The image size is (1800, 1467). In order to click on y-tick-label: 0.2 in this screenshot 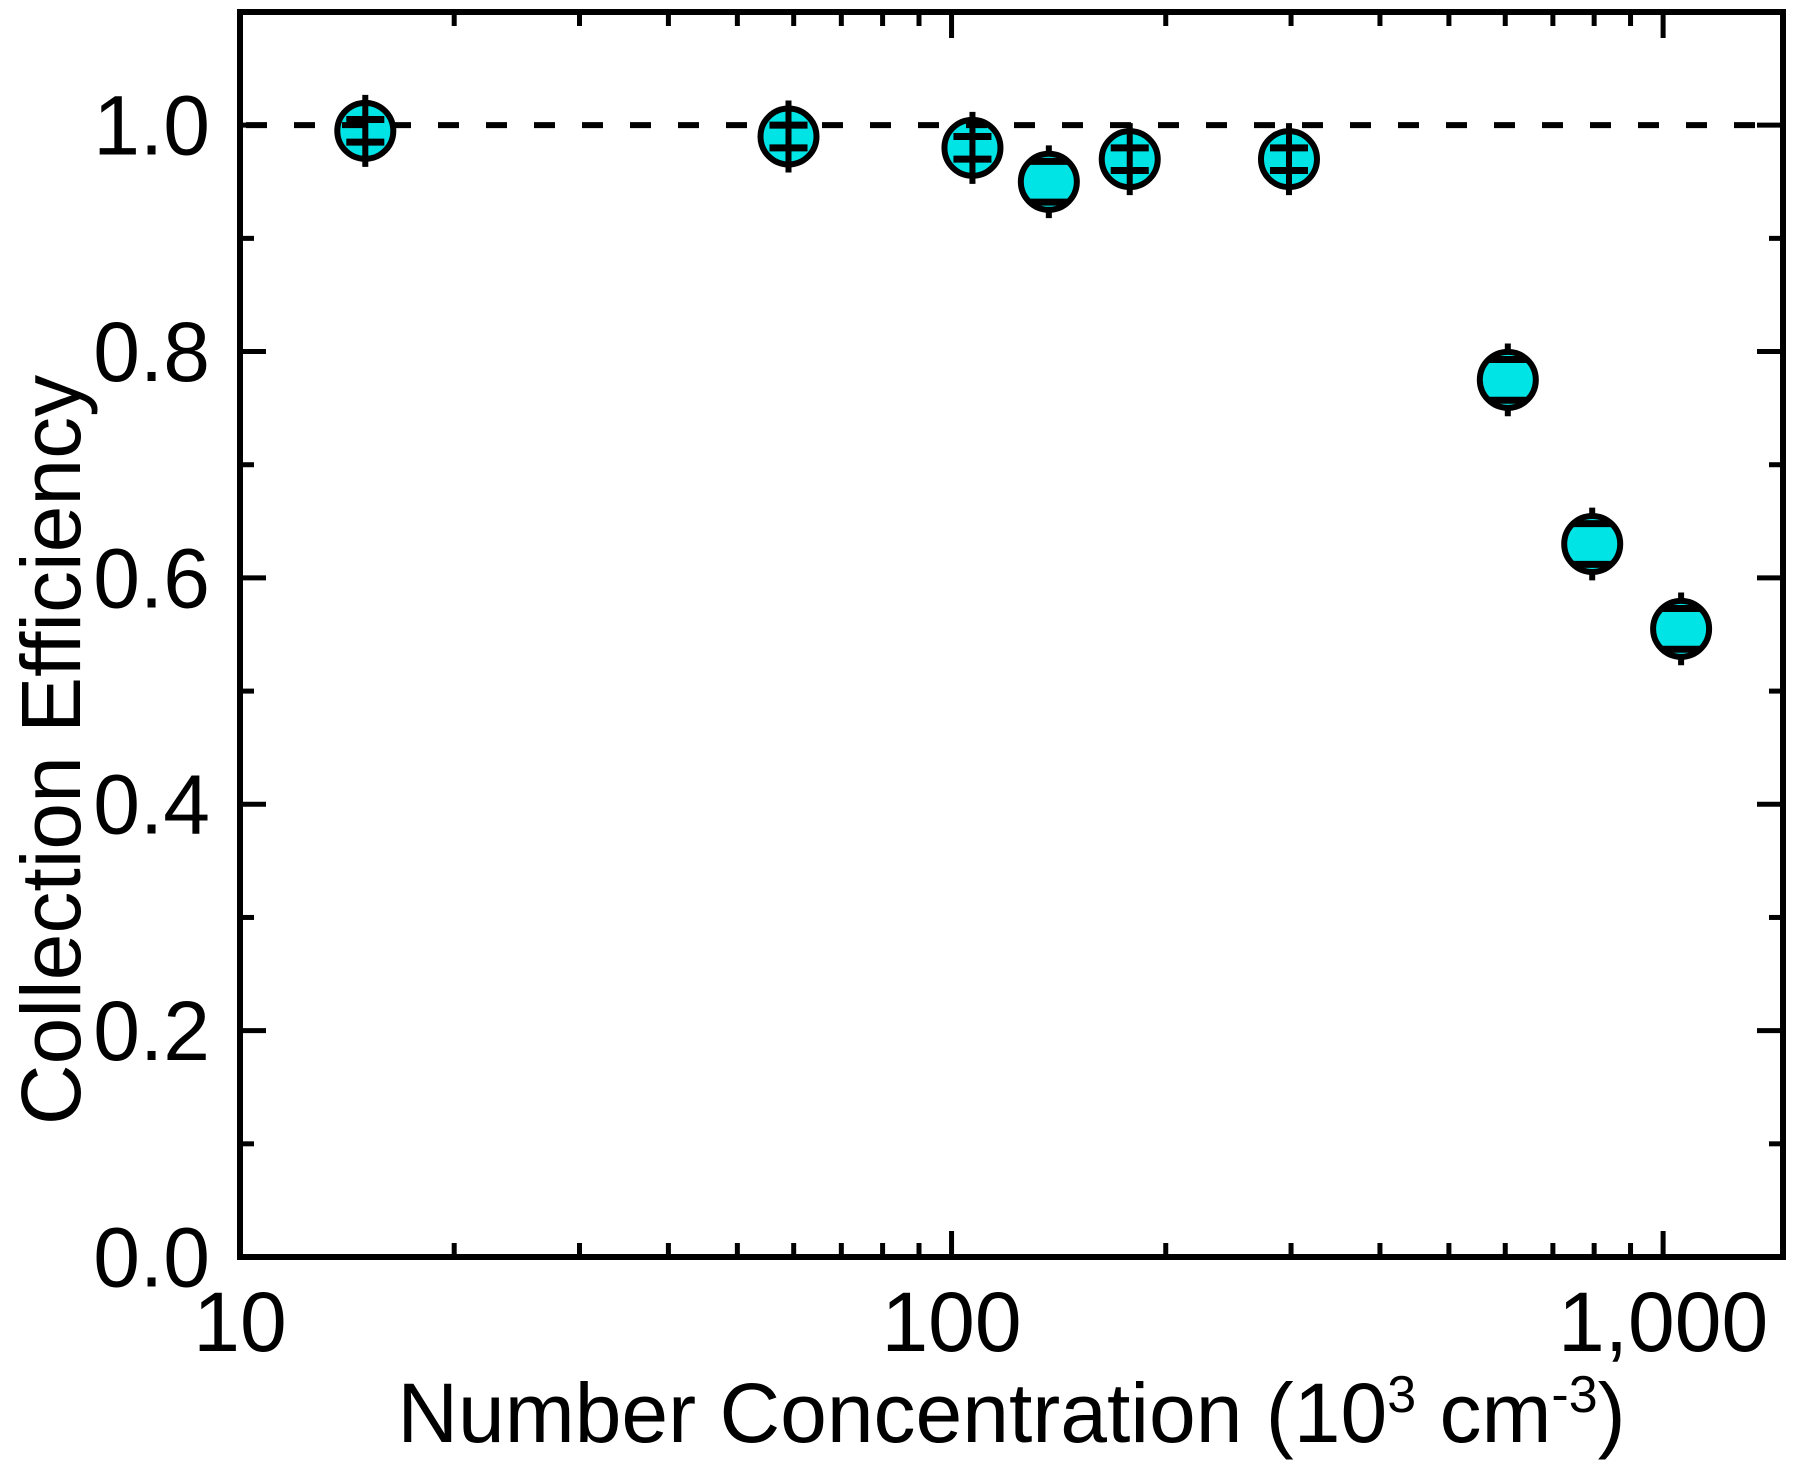, I will do `click(151, 1031)`.